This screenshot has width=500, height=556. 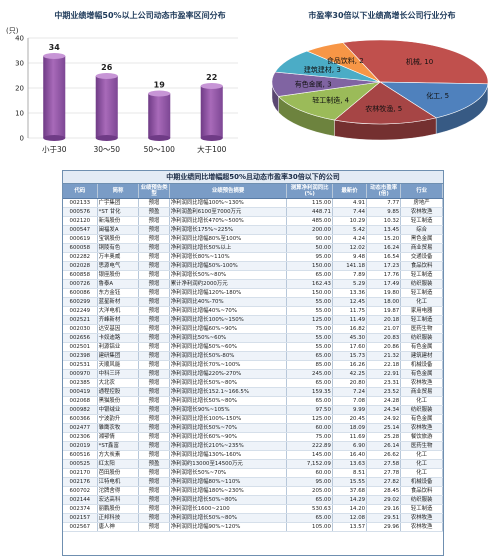 I want to click on table-cell: 002170, so click(x=80, y=473).